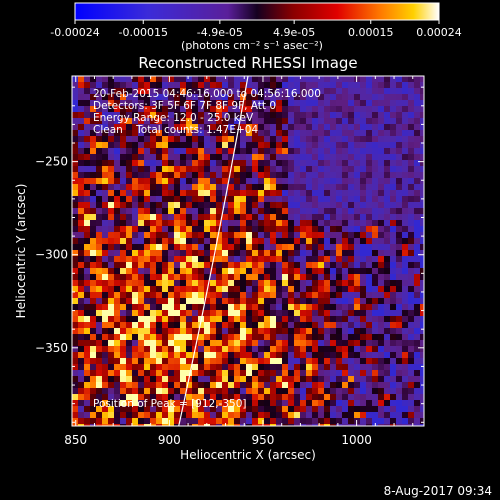 The image size is (500, 500). I want to click on x-tick-label: 850, so click(75, 440).